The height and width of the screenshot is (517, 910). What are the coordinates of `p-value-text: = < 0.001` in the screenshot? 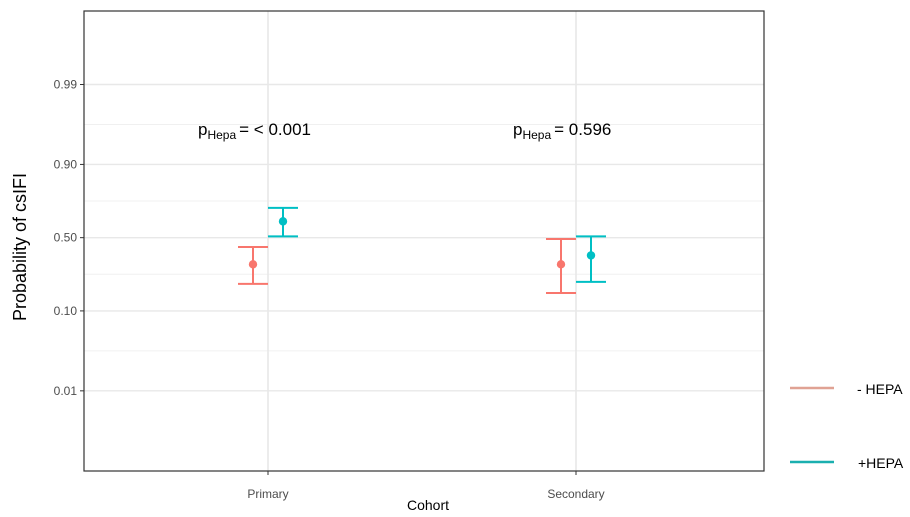 It's located at (275, 129).